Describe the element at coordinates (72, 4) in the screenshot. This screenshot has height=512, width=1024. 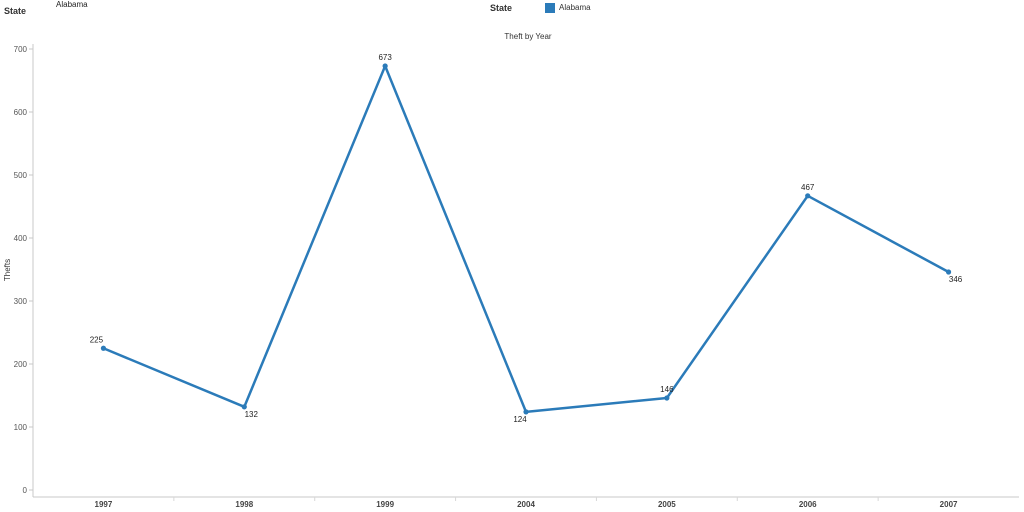
I see `filter-value-alabama: Alabama` at that location.